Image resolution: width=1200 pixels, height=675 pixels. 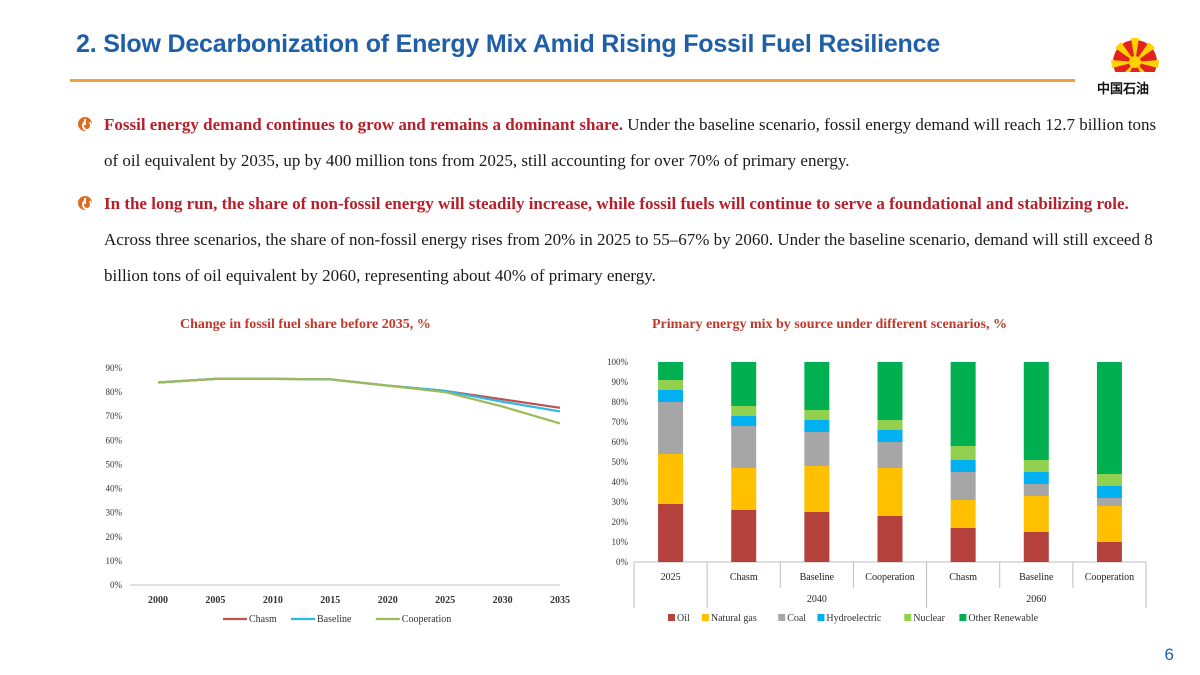 I want to click on legend-label: Baseline, so click(x=334, y=619).